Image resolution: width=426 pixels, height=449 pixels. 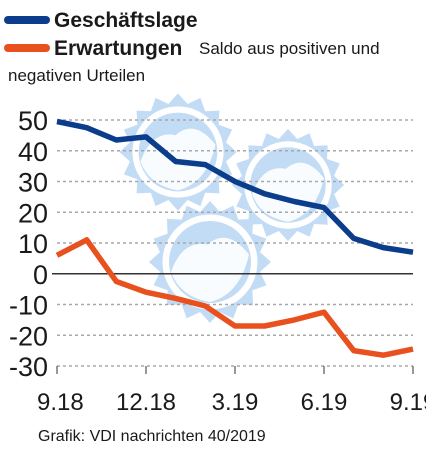 What do you see at coordinates (126, 20) in the screenshot?
I see `legend-label-geschaeftslage: Geschäftslage` at bounding box center [126, 20].